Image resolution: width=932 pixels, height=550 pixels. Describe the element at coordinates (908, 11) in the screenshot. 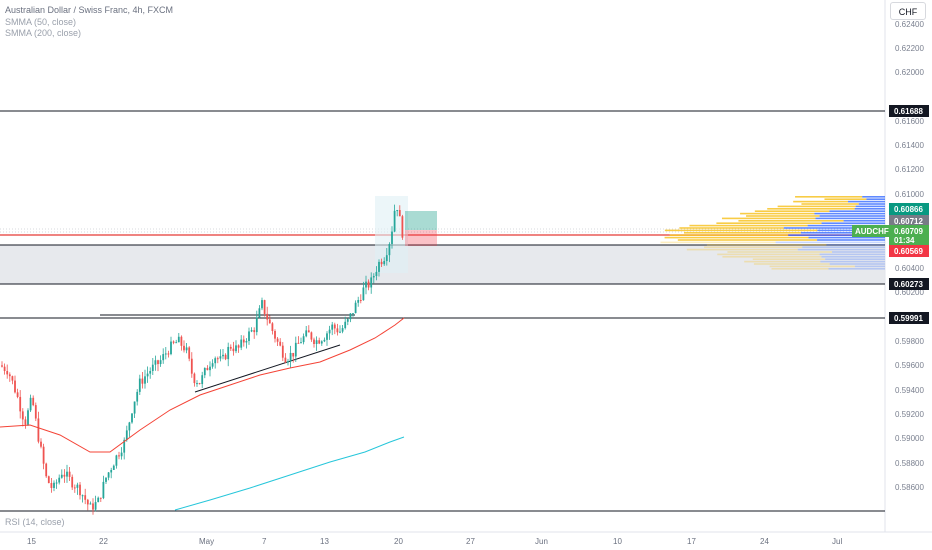

I see `currency-button: CHF` at that location.